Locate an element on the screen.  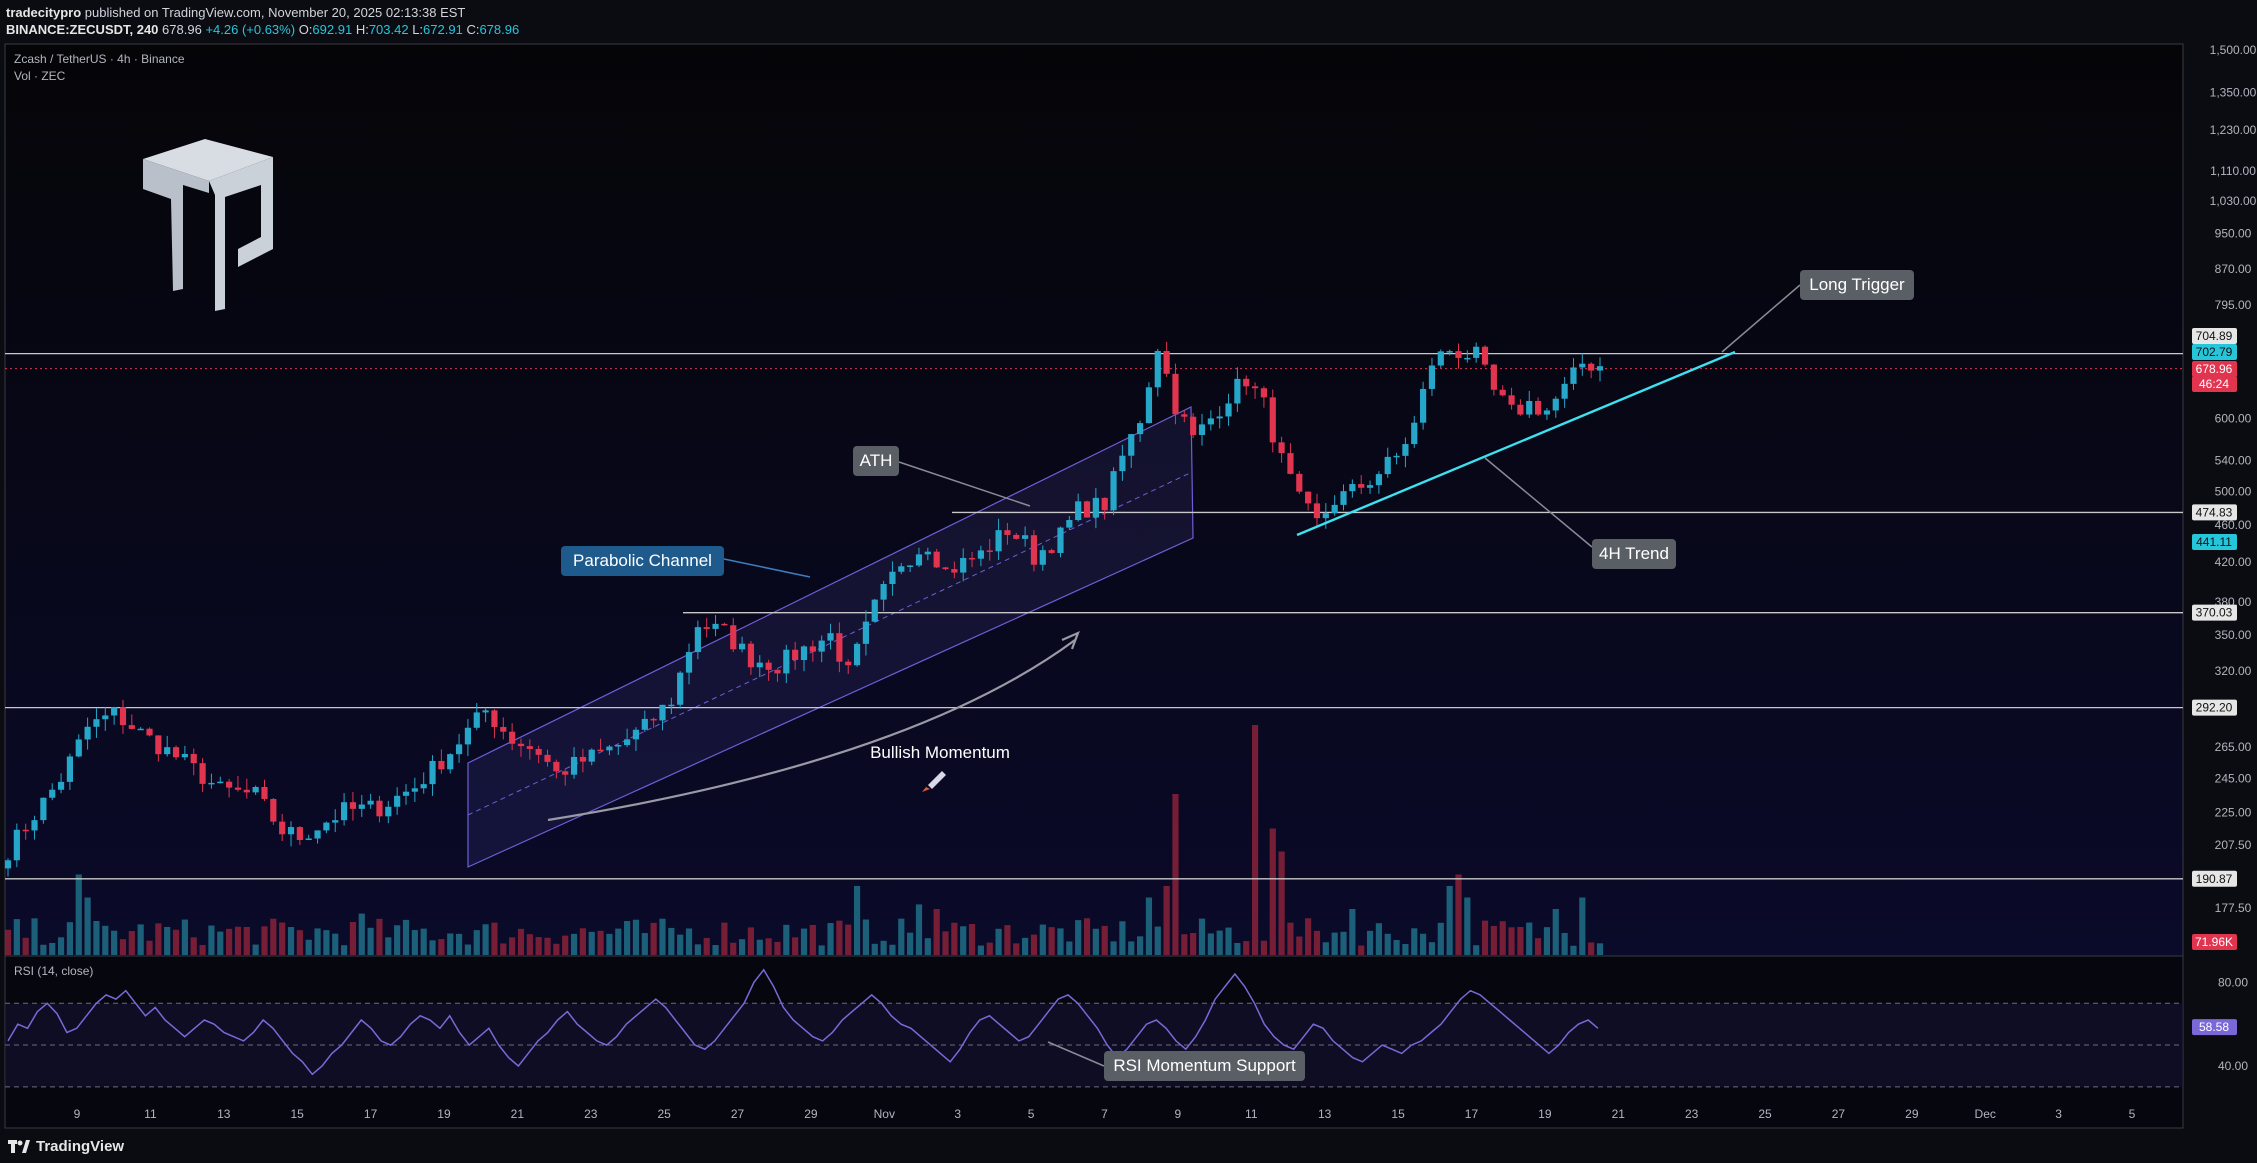
rsi-tag-bg is located at coordinates (2214, 1027).